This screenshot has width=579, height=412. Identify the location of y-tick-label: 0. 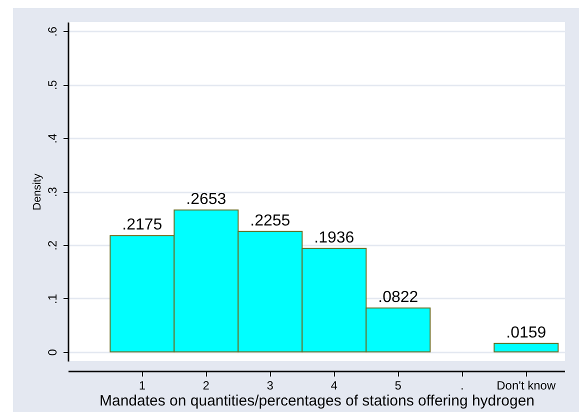
(53, 352).